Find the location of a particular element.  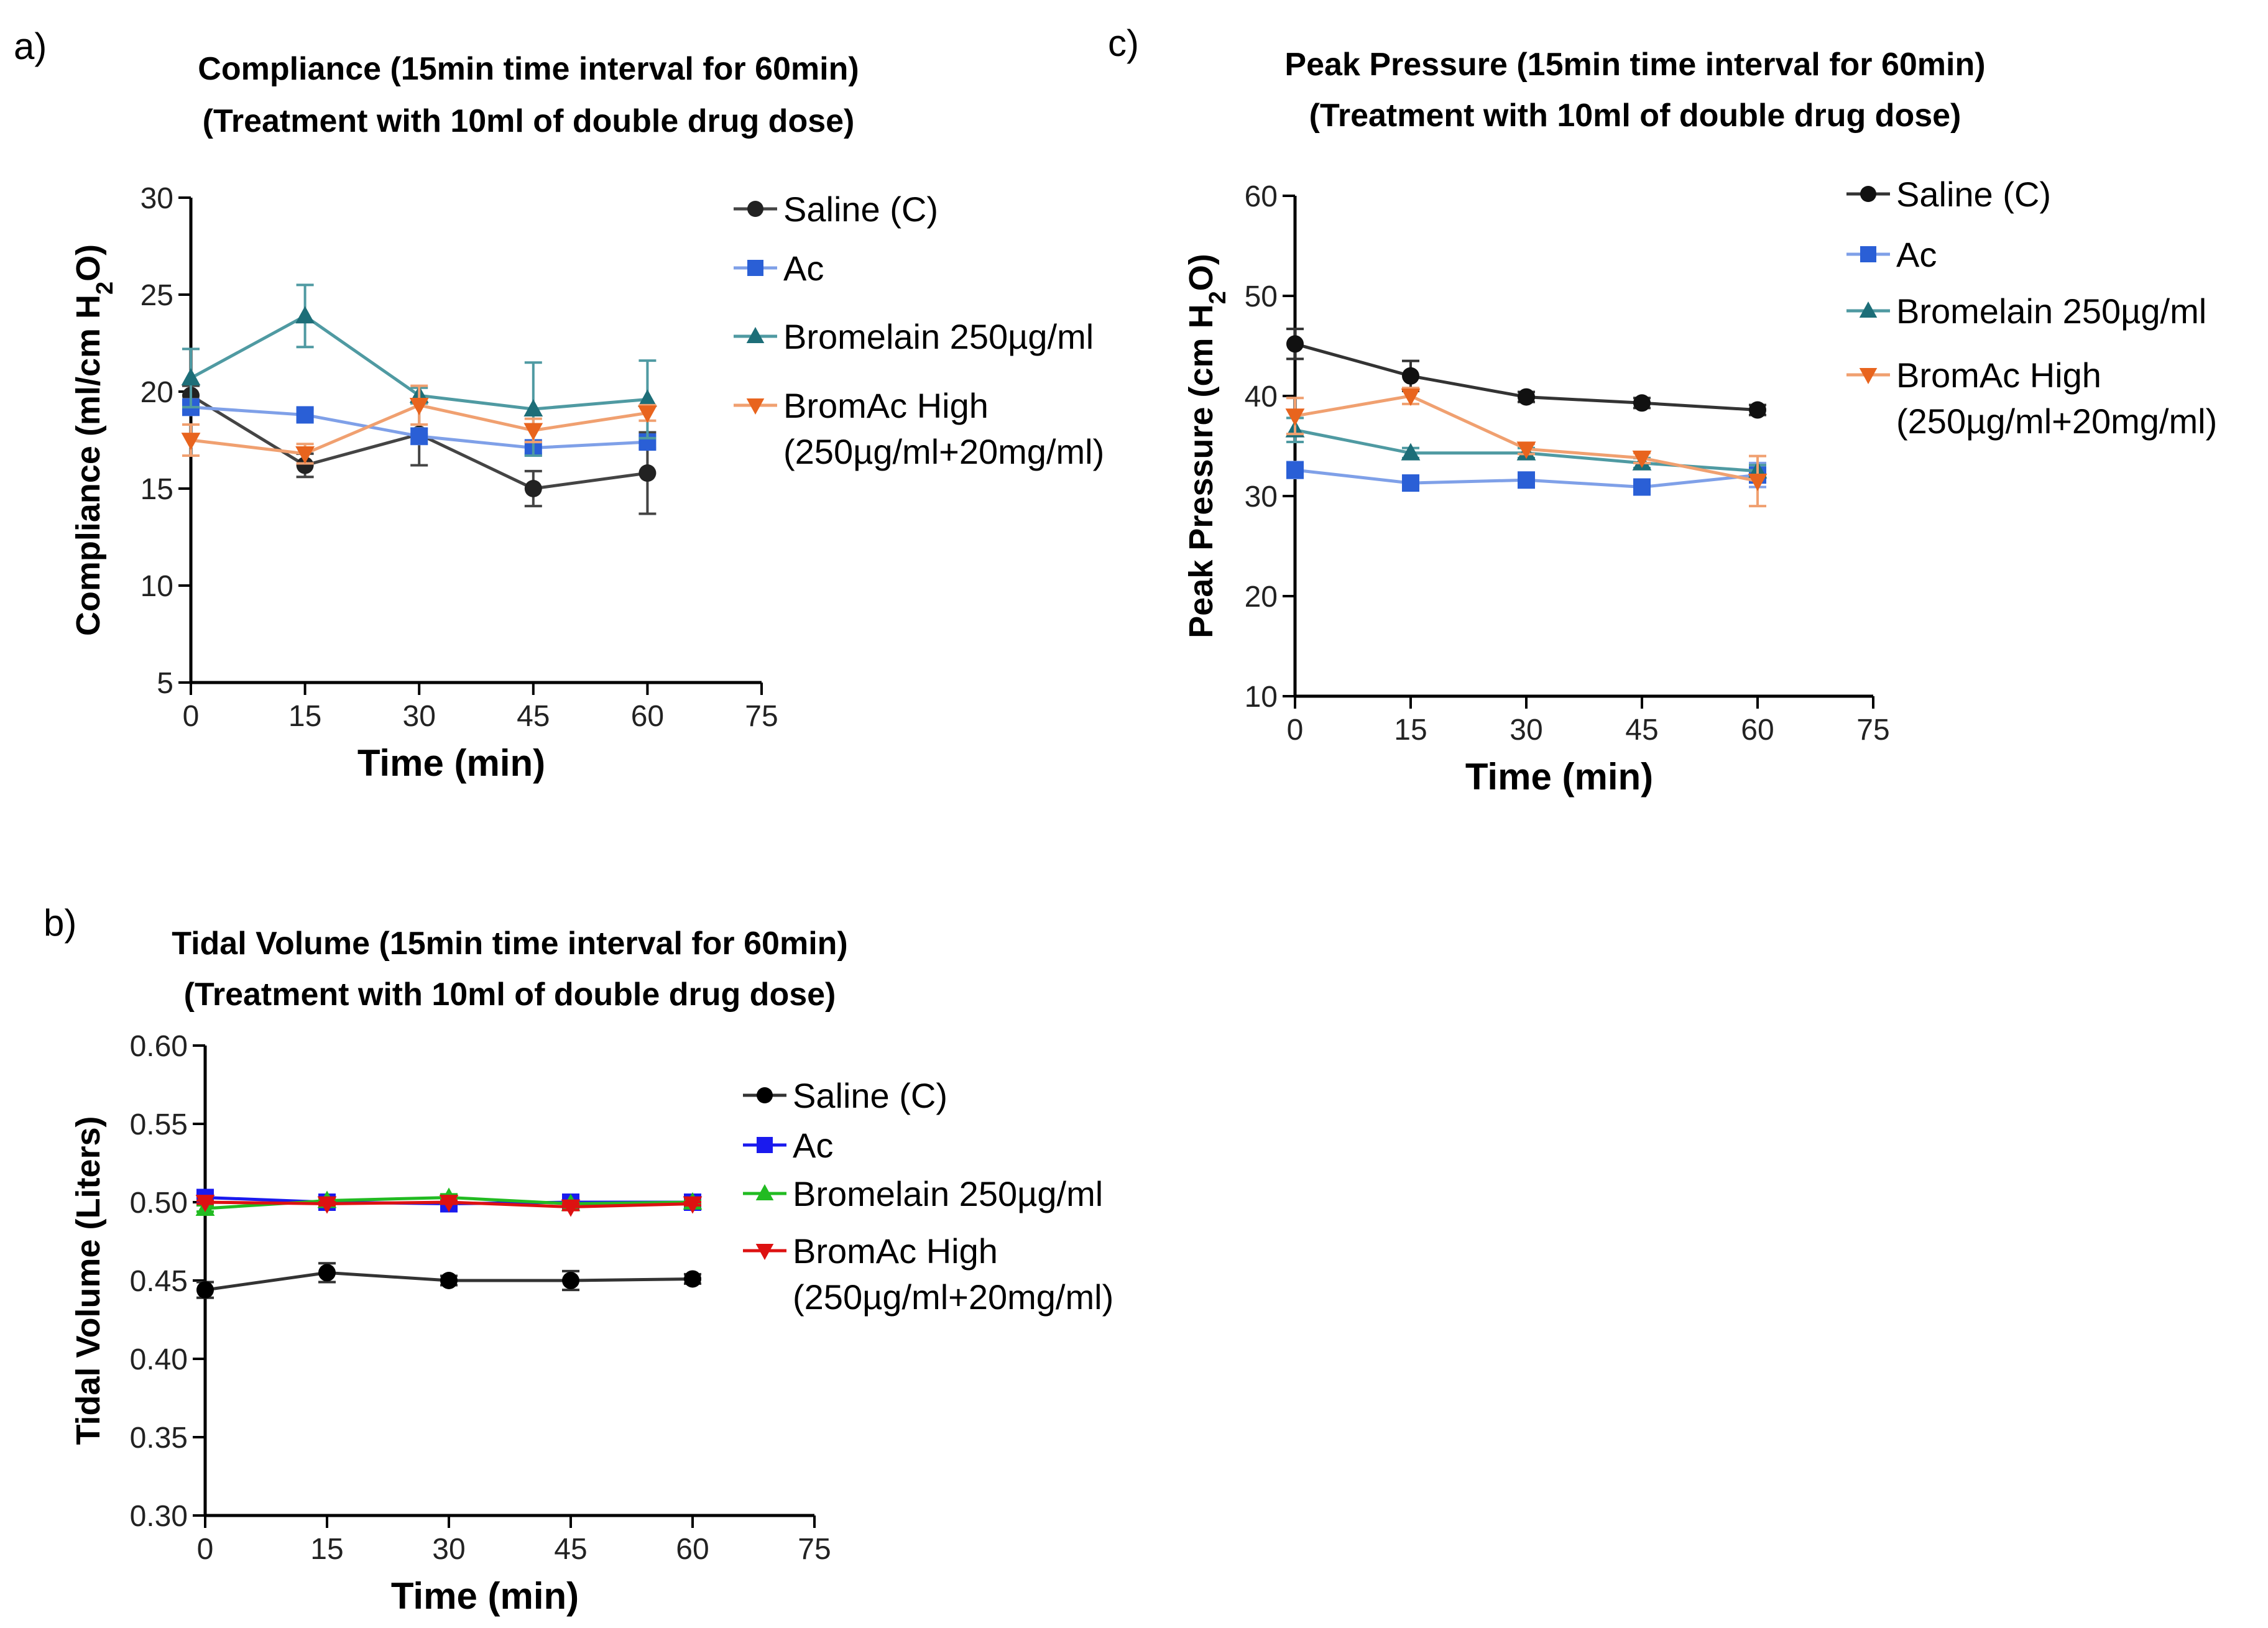

y-tick-label: 0.35 is located at coordinates (159, 1438).